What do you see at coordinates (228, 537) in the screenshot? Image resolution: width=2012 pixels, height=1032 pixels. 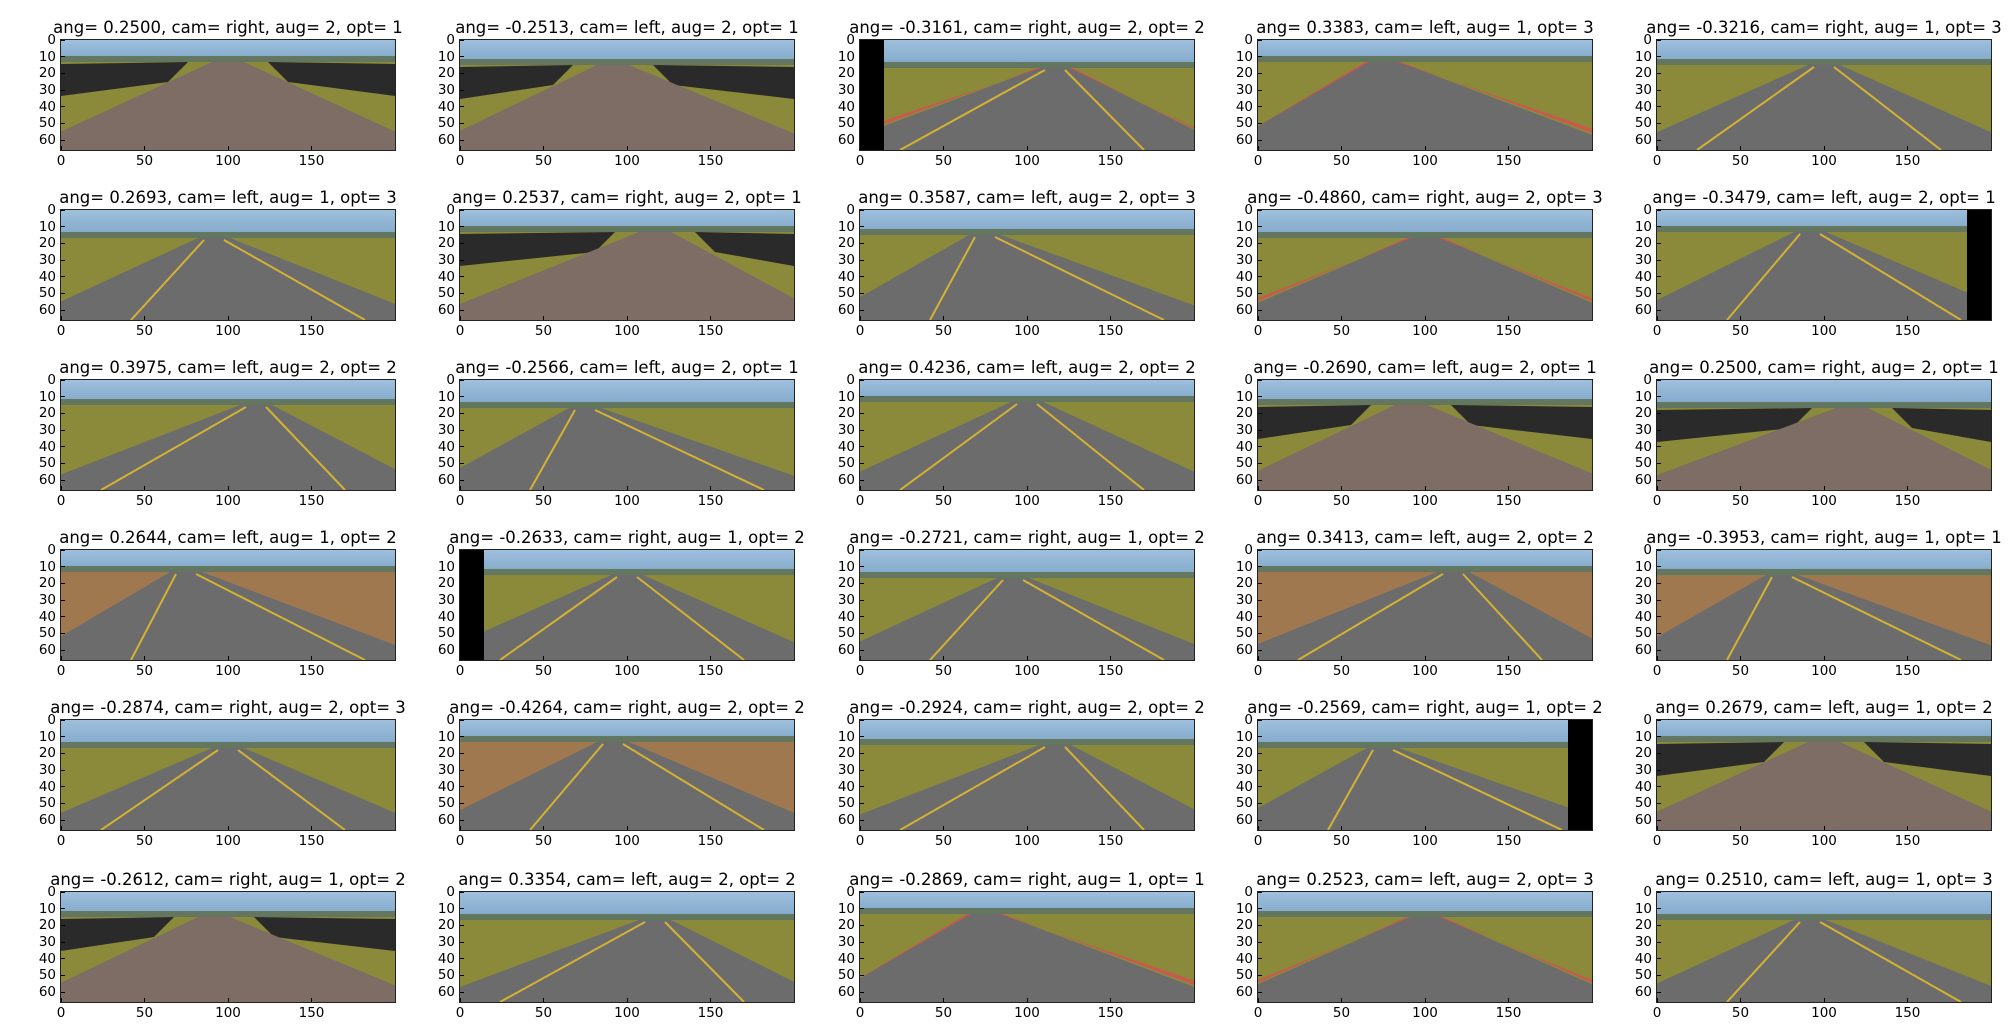 I see `panel-title: ang= 0.2644, cam= left, aug= 1, opt= 2` at bounding box center [228, 537].